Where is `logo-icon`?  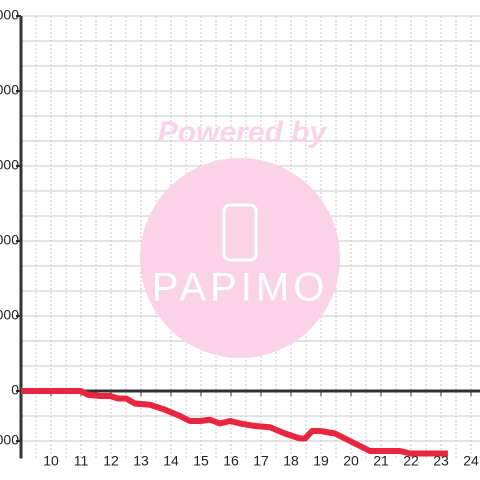
logo-icon is located at coordinates (240, 232).